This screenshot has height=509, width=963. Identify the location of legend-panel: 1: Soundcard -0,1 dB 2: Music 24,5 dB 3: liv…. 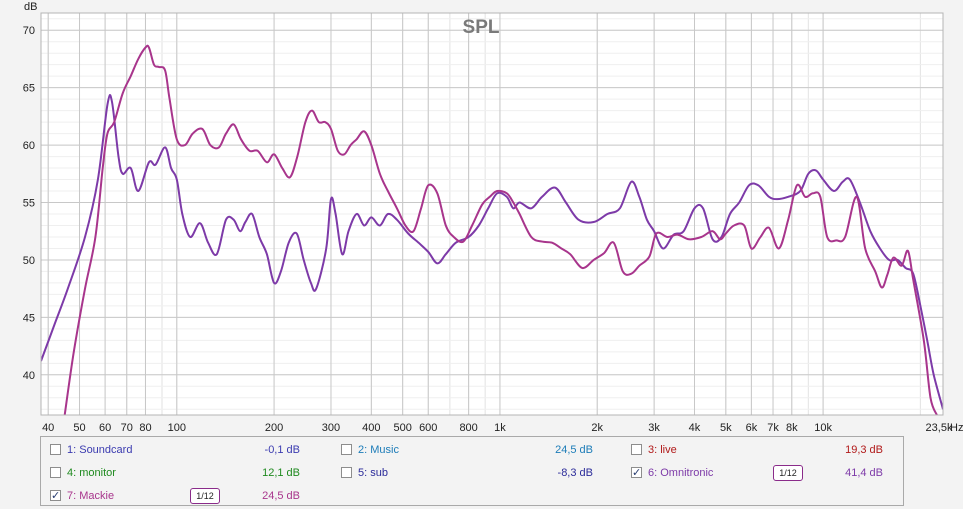
(472, 471).